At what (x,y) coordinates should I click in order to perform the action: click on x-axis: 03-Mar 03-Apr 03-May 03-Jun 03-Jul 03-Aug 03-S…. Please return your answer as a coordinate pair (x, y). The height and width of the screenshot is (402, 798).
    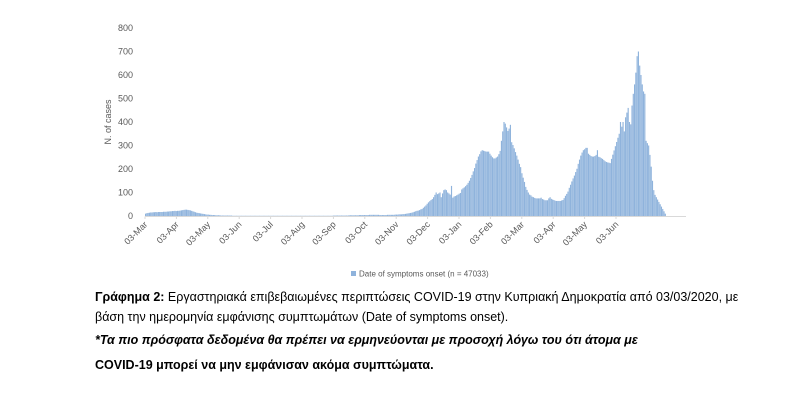
    Looking at the image, I should click on (371, 232).